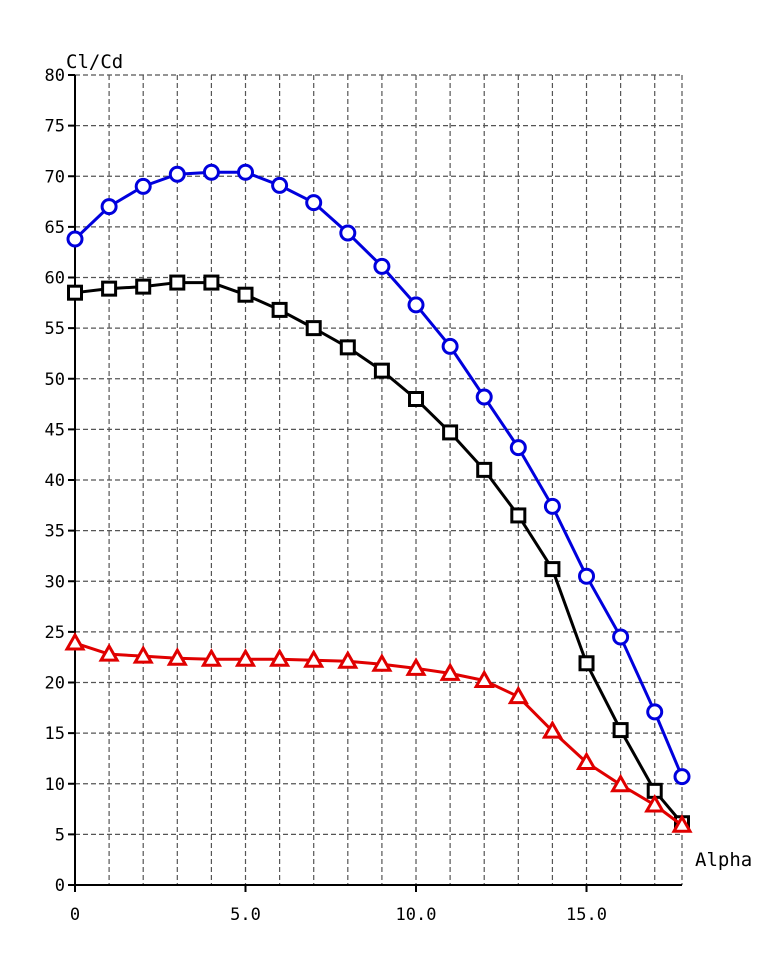 This screenshot has width=762, height=963. What do you see at coordinates (75, 915) in the screenshot?
I see `x-tick-label: 0` at bounding box center [75, 915].